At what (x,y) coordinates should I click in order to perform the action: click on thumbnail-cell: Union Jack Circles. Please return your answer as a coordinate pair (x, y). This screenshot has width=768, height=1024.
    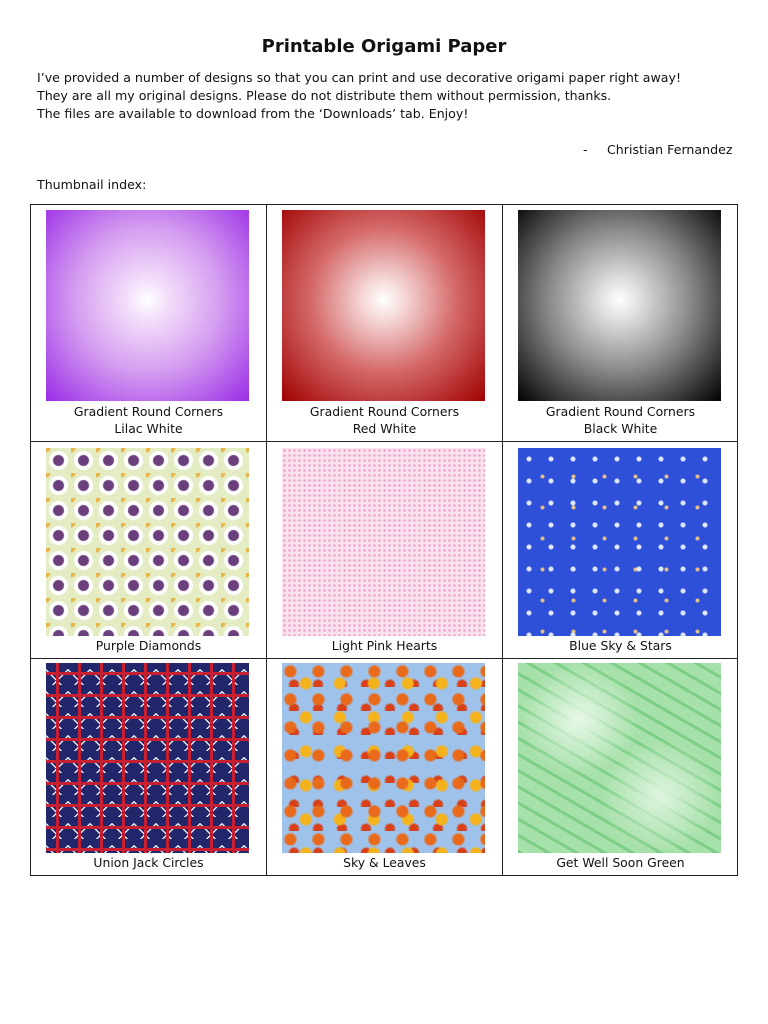
    Looking at the image, I should click on (149, 767).